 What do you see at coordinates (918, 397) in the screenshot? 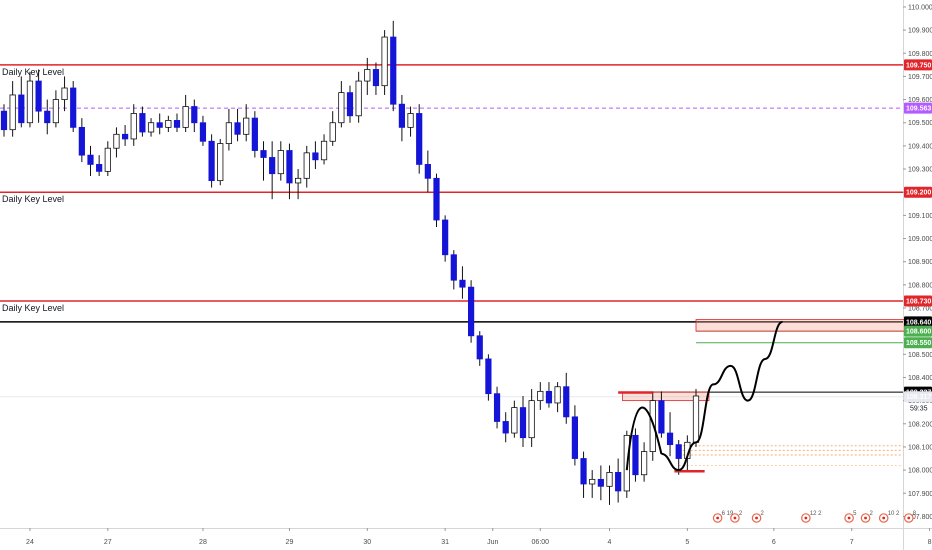
I see `price-tag-bg` at bounding box center [918, 397].